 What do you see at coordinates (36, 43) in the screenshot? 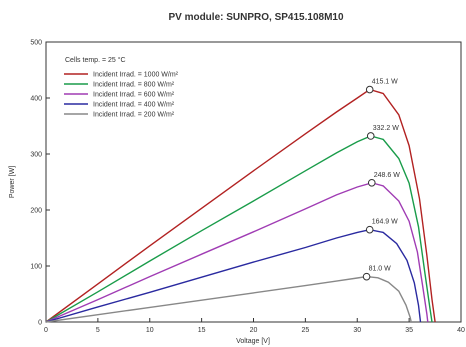
I see `y-tick-label: 500` at bounding box center [36, 43].